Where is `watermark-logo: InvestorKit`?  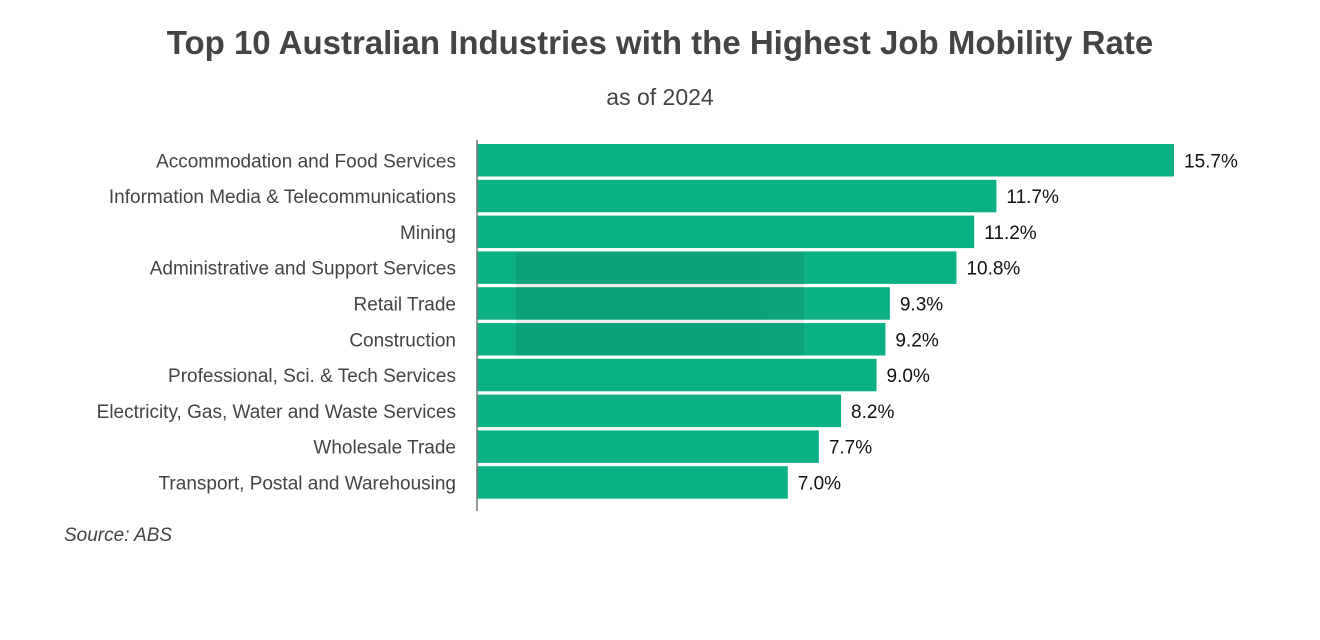 watermark-logo: InvestorKit is located at coordinates (660, 304).